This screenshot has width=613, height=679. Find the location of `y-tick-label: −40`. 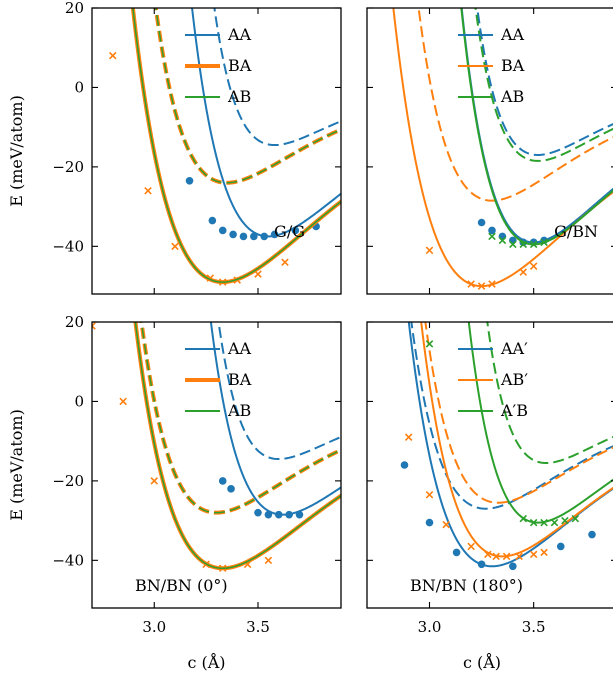

y-tick-label: −40 is located at coordinates (68, 246).